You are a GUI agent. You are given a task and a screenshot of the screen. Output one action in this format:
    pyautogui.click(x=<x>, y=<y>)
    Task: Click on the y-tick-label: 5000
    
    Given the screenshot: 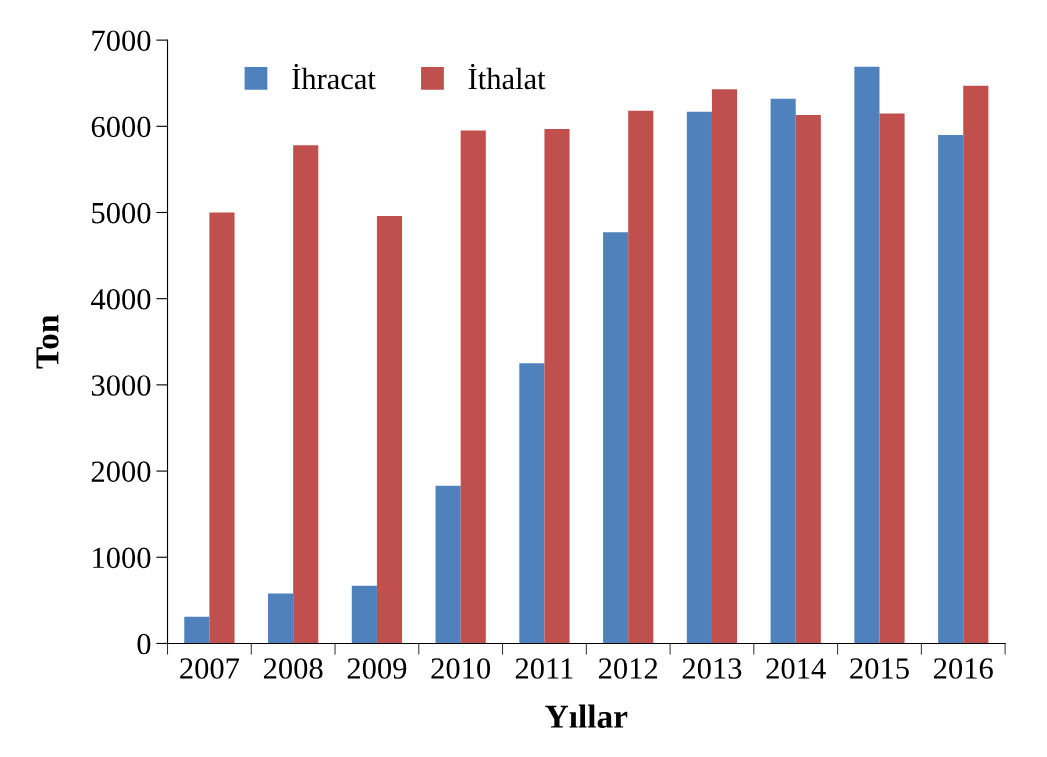 What is the action you would take?
    pyautogui.click(x=121, y=213)
    